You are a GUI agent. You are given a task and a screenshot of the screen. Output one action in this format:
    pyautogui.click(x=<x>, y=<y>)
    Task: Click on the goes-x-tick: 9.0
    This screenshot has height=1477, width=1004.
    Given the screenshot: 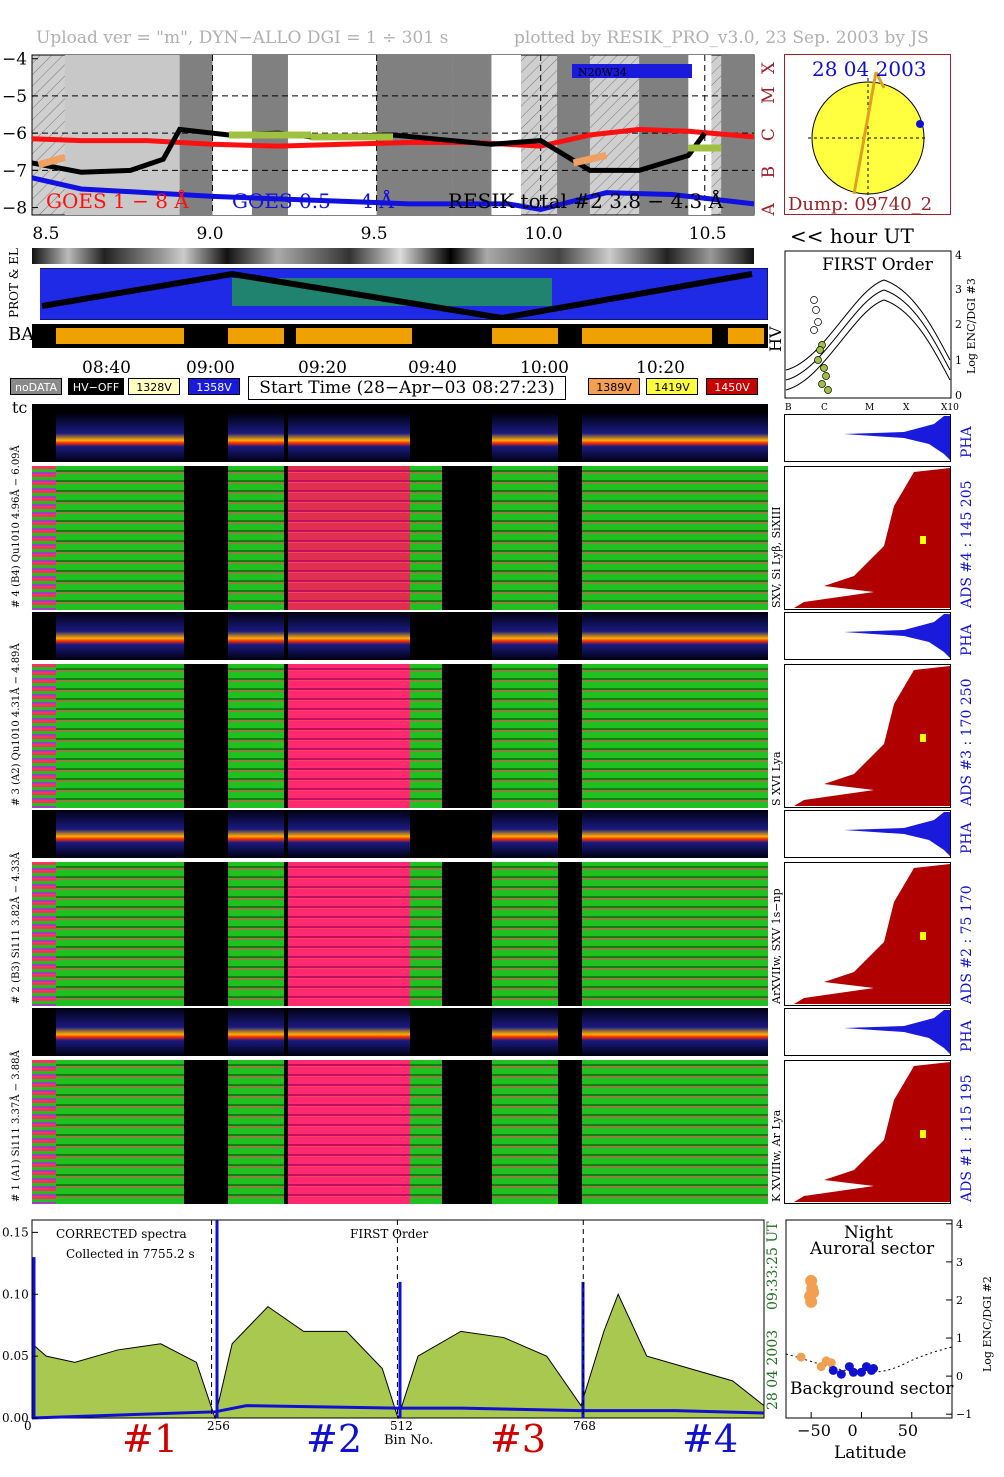 What is the action you would take?
    pyautogui.click(x=210, y=234)
    